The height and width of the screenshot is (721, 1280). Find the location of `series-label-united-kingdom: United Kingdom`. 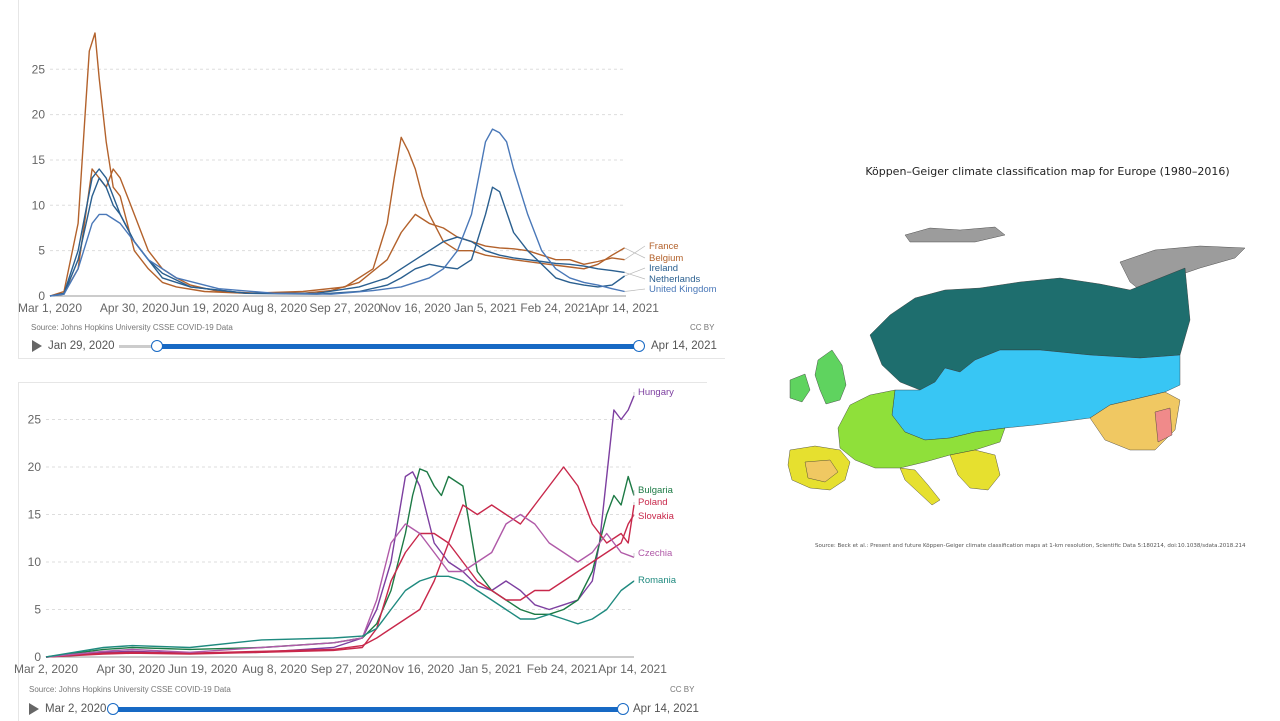

series-label-united-kingdom: United Kingdom is located at coordinates (683, 289).